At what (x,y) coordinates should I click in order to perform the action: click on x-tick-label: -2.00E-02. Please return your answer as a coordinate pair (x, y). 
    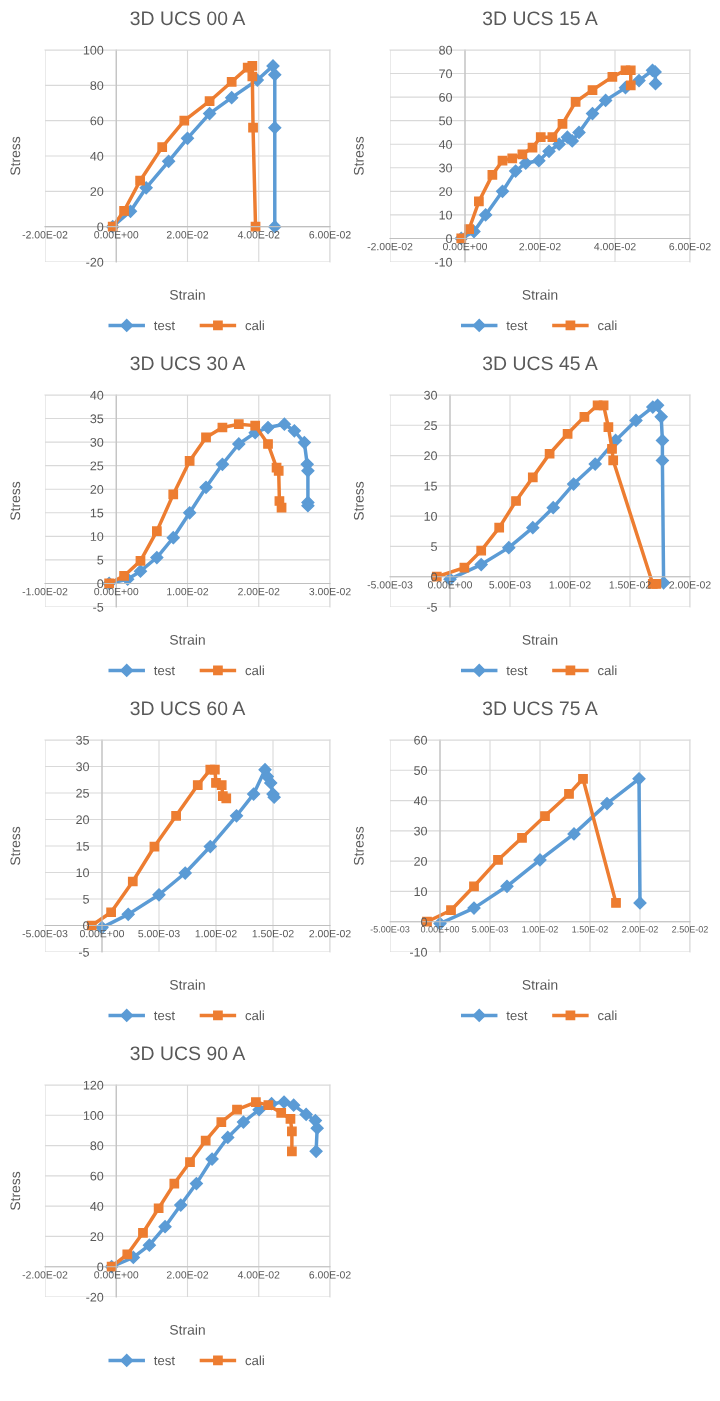
    Looking at the image, I should click on (45, 1275).